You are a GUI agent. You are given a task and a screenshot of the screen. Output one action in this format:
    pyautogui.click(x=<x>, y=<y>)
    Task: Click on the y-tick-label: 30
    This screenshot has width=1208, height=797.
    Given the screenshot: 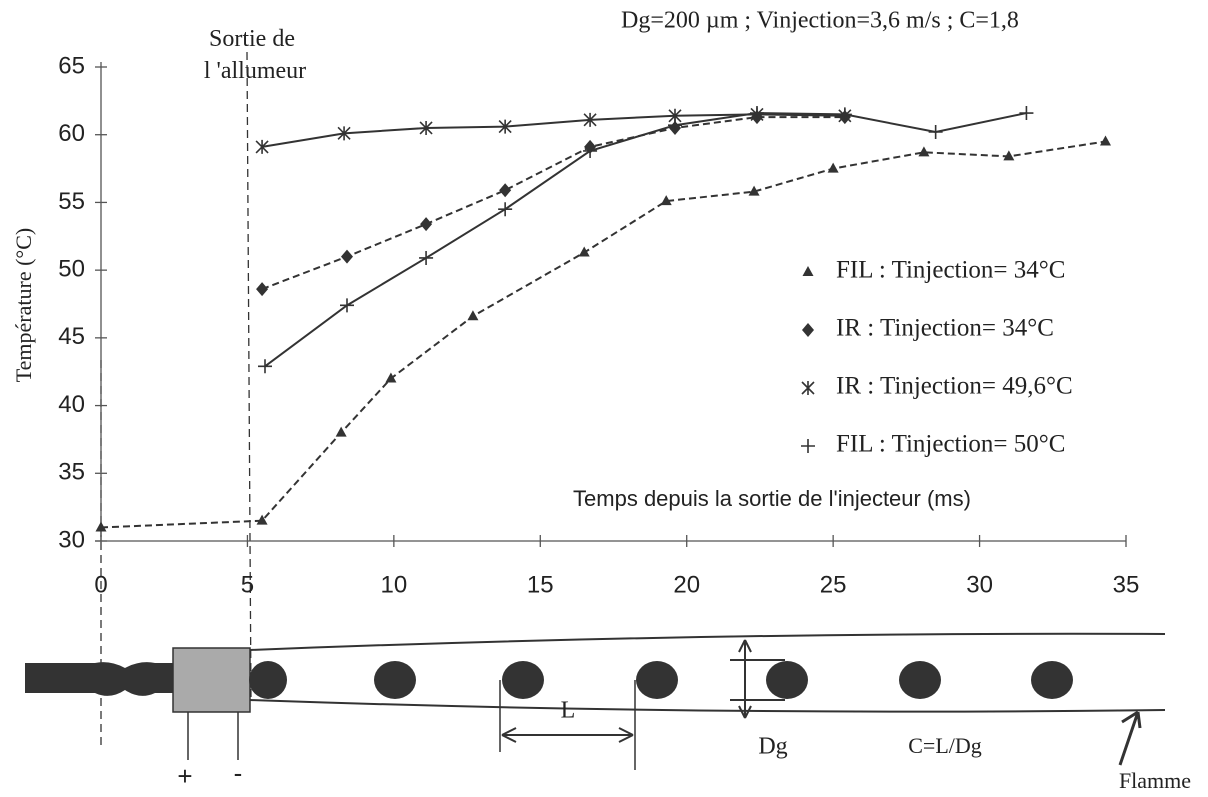 What is the action you would take?
    pyautogui.click(x=71, y=539)
    